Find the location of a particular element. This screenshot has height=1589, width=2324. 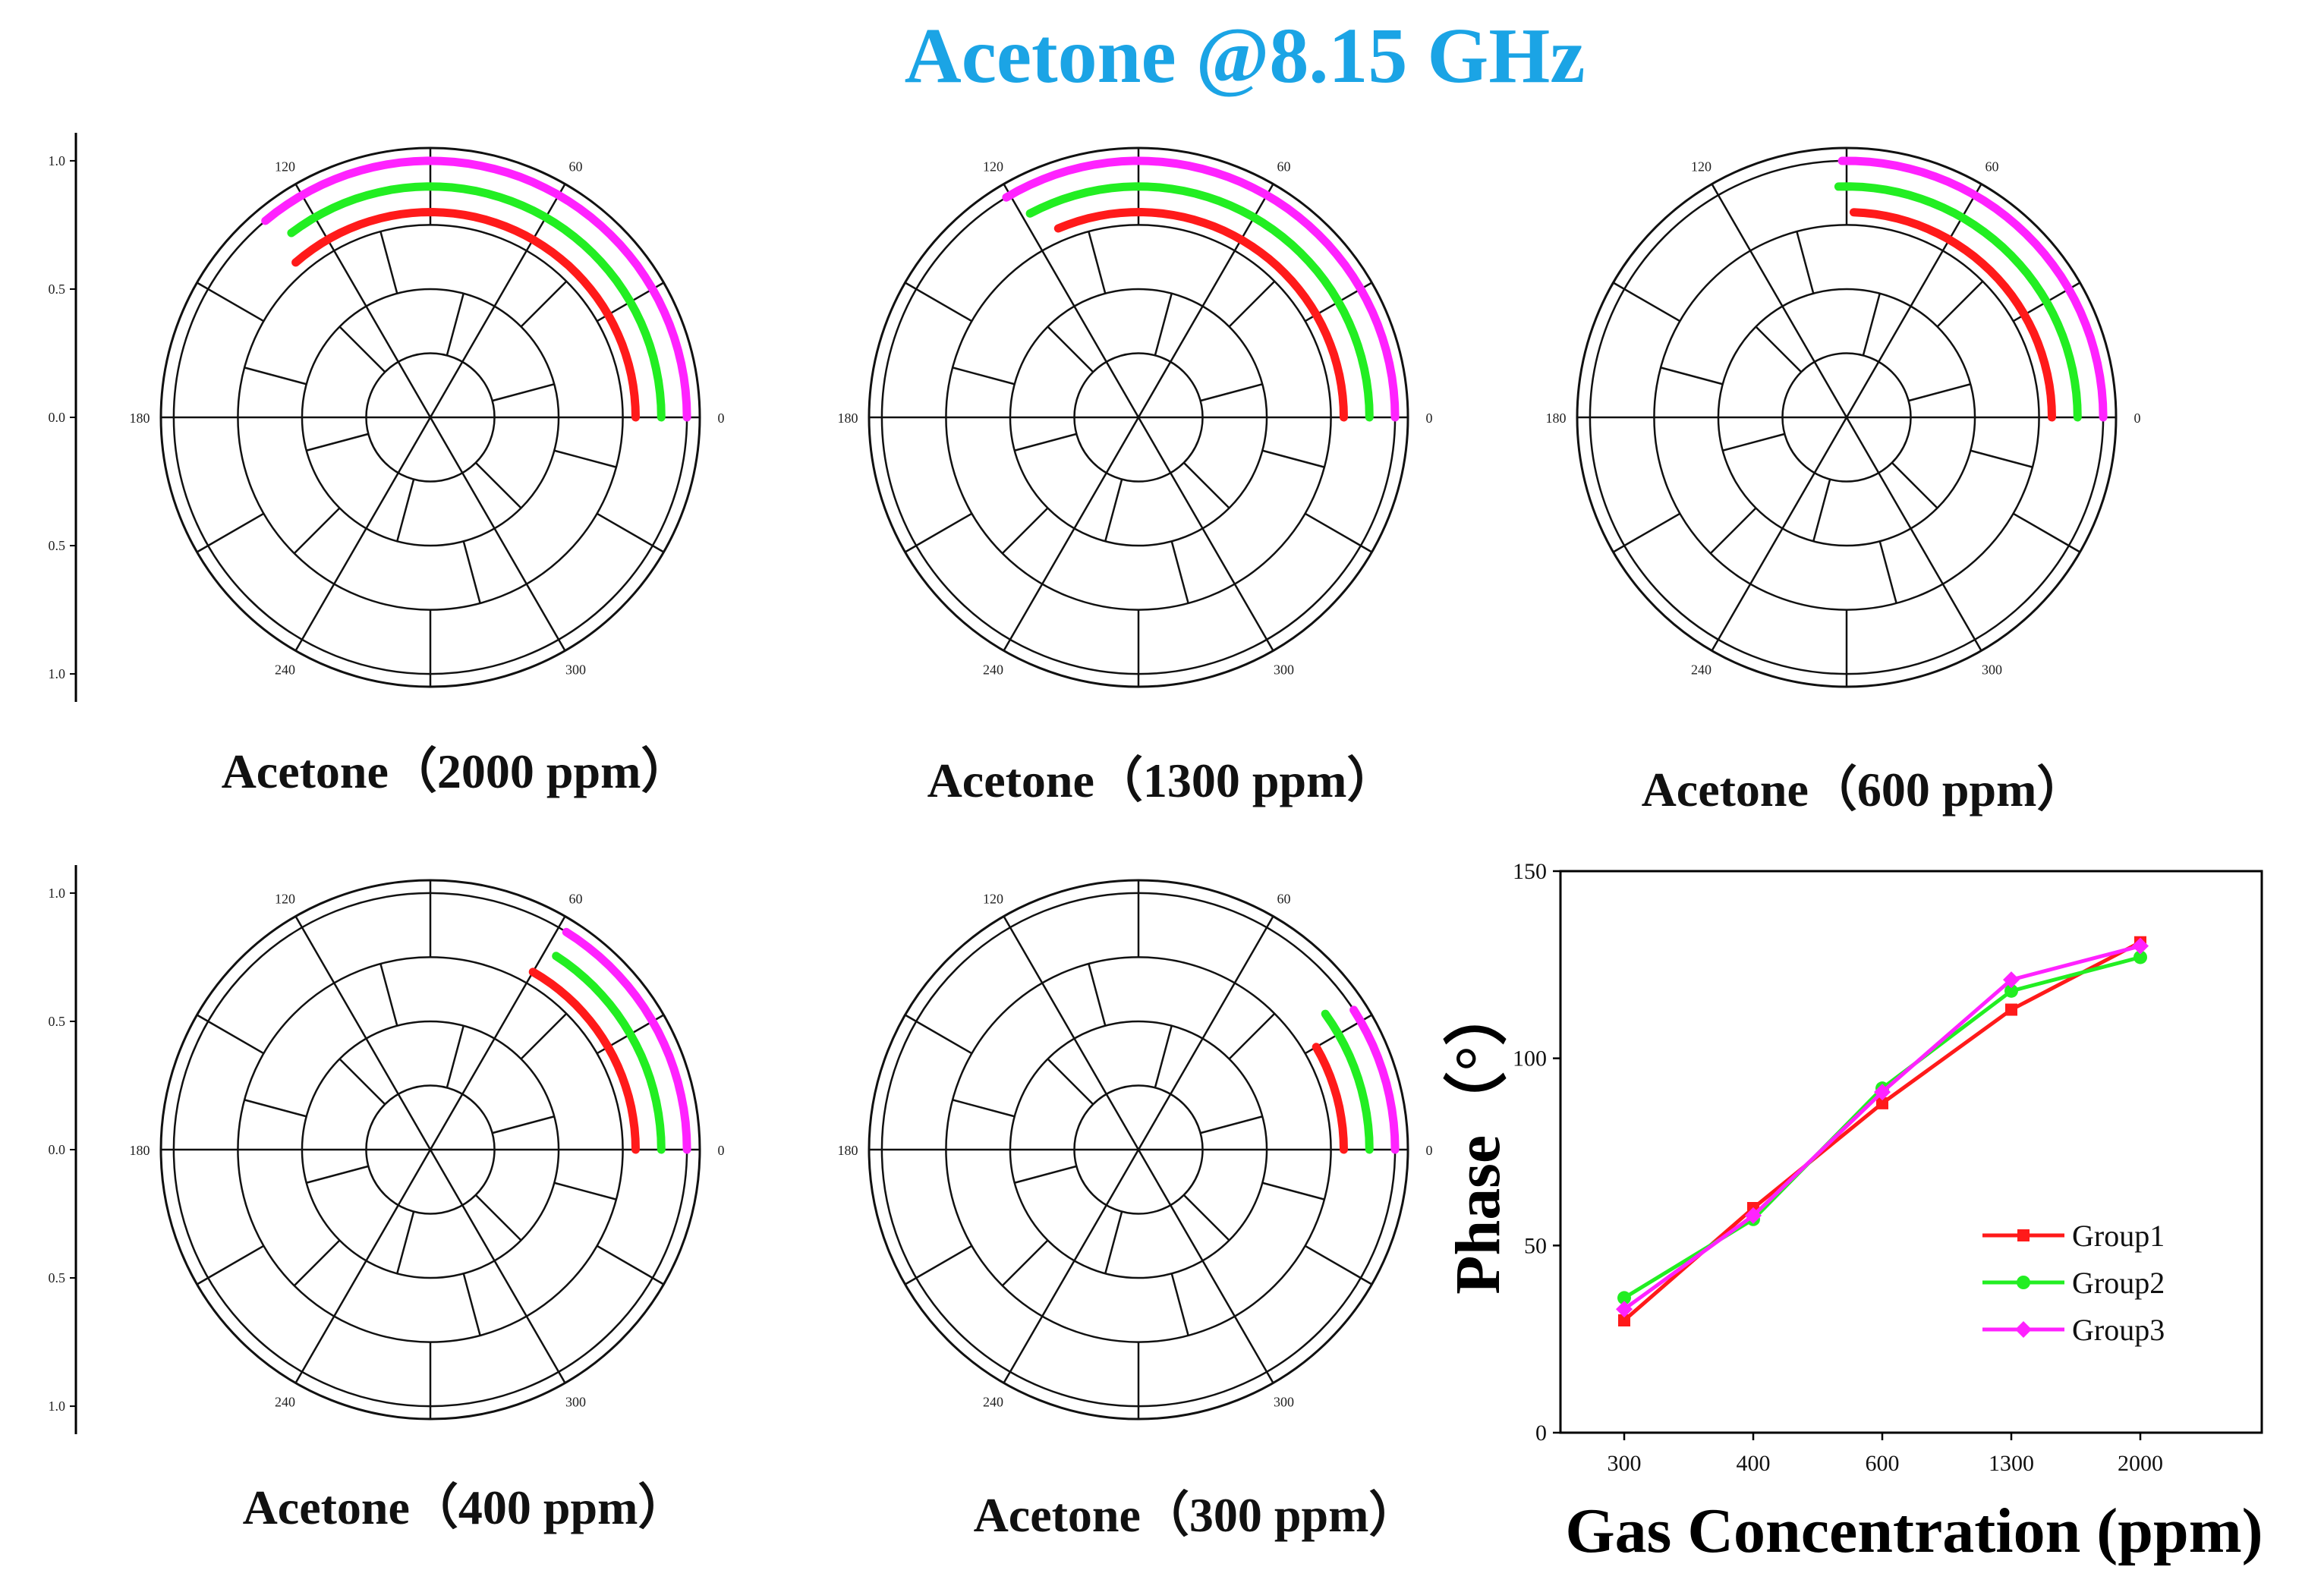

x-tick-label: 600 is located at coordinates (1883, 1463).